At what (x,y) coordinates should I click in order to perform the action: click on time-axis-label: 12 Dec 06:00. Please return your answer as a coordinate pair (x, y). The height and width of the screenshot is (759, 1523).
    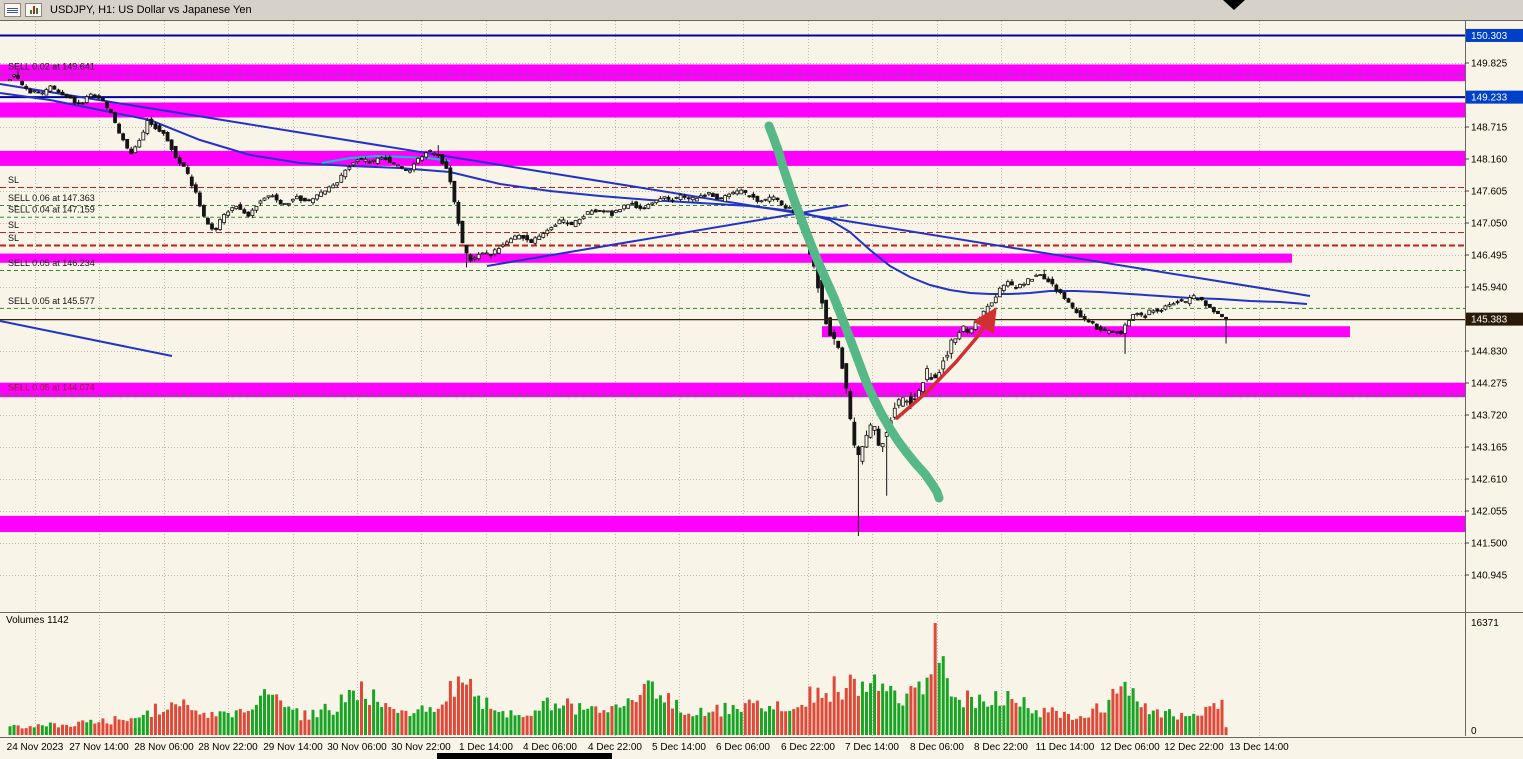
    Looking at the image, I should click on (1130, 747).